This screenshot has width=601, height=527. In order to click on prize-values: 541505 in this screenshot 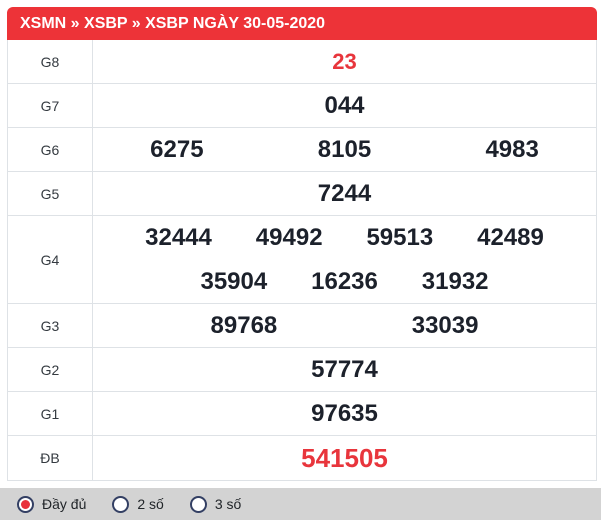, I will do `click(344, 458)`.